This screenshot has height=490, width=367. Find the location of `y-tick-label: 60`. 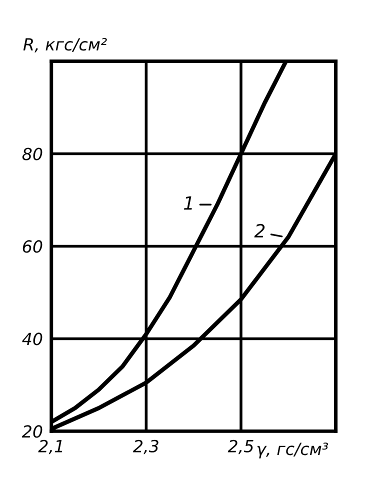

y-tick-label: 60 is located at coordinates (32, 246).